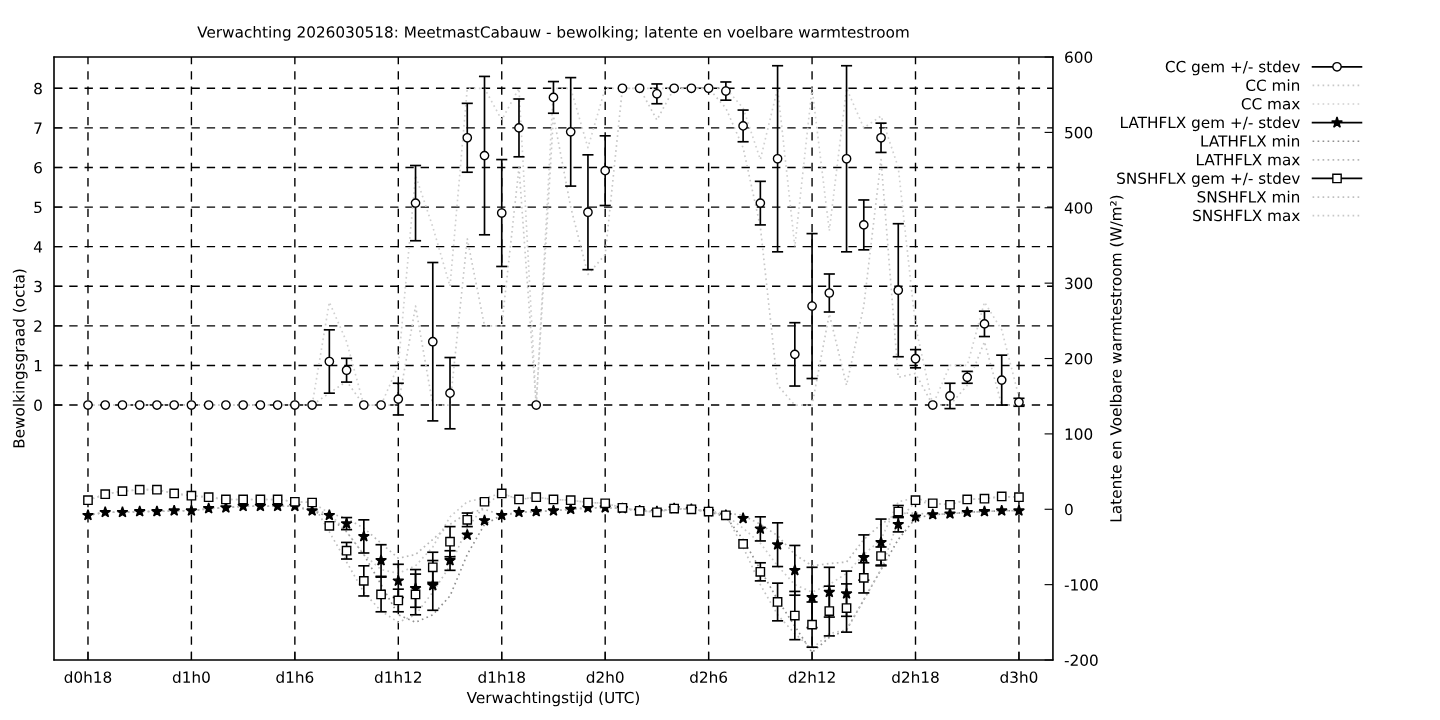  What do you see at coordinates (38, 326) in the screenshot?
I see `y-tick-label: 2` at bounding box center [38, 326].